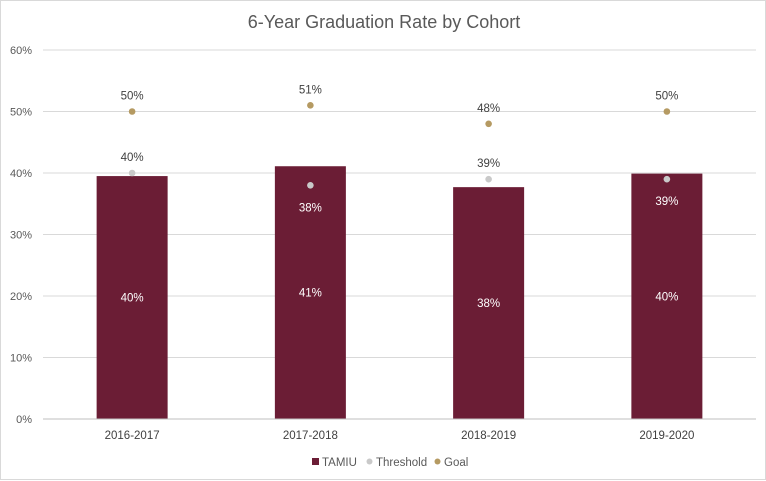 The width and height of the screenshot is (766, 481). I want to click on legend-layer: TAMIU Threshold Goal, so click(390, 463).